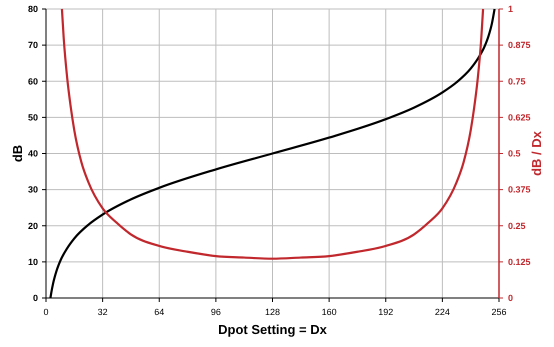  What do you see at coordinates (517, 225) in the screenshot?
I see `y2-tick-label: 0.25` at bounding box center [517, 225].